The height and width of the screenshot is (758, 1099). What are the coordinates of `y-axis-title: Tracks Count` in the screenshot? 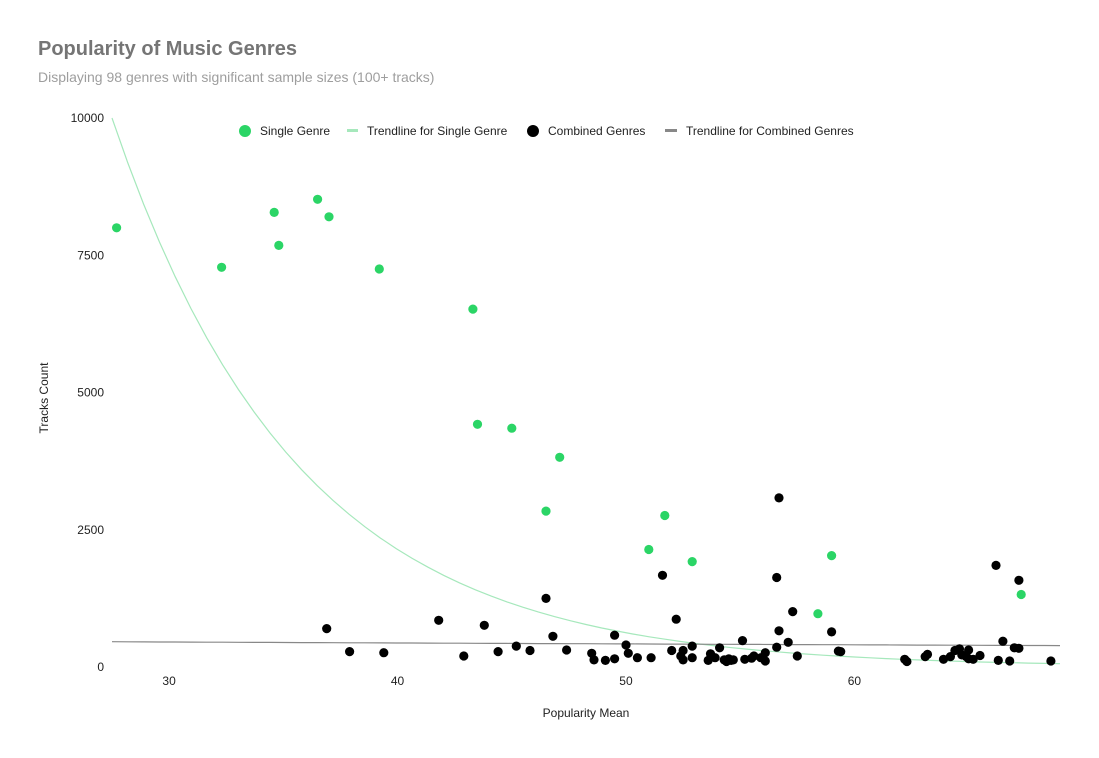 It's located at (44, 398).